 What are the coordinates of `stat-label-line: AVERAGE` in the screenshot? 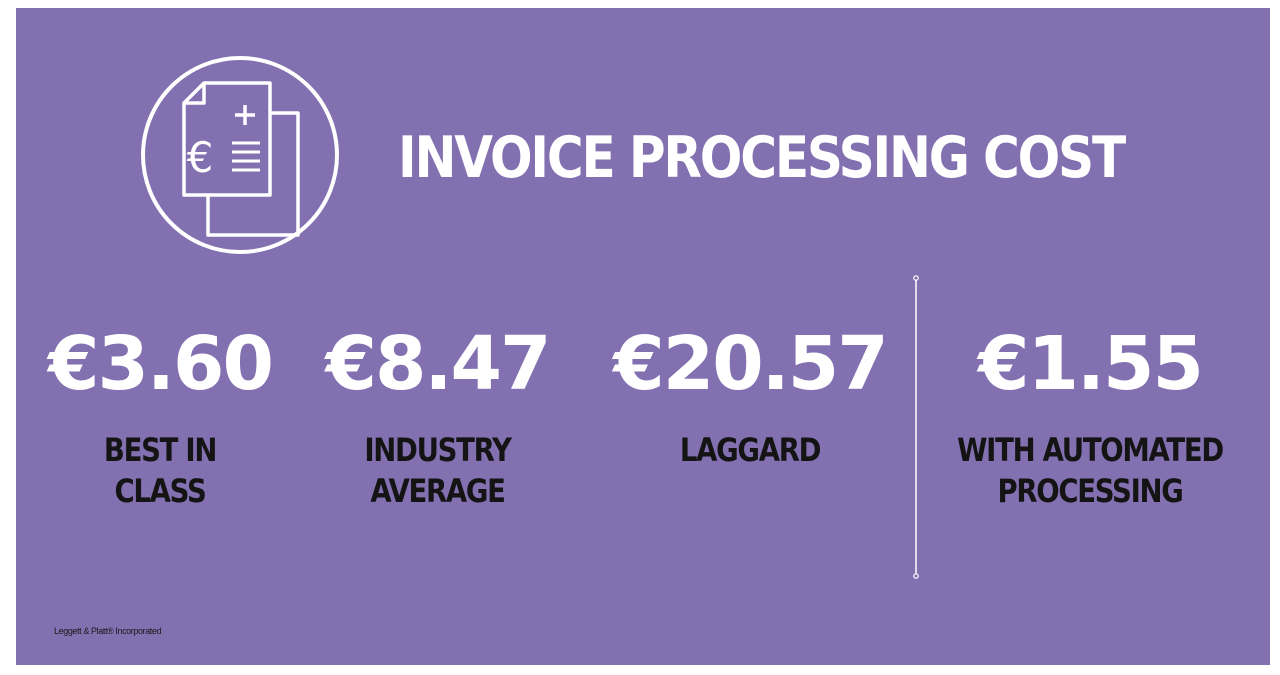 It's located at (438, 491).